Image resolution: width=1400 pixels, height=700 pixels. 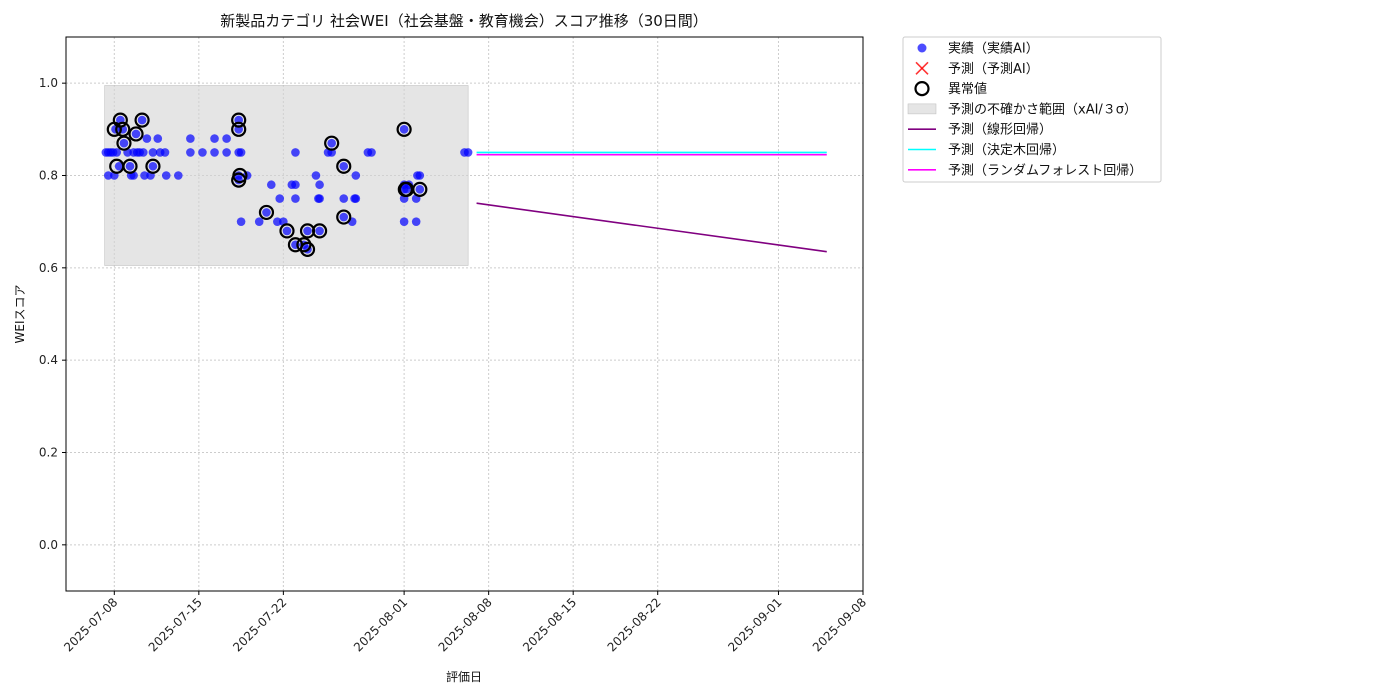 I want to click on y-tick-label: 0.2, so click(x=48, y=453).